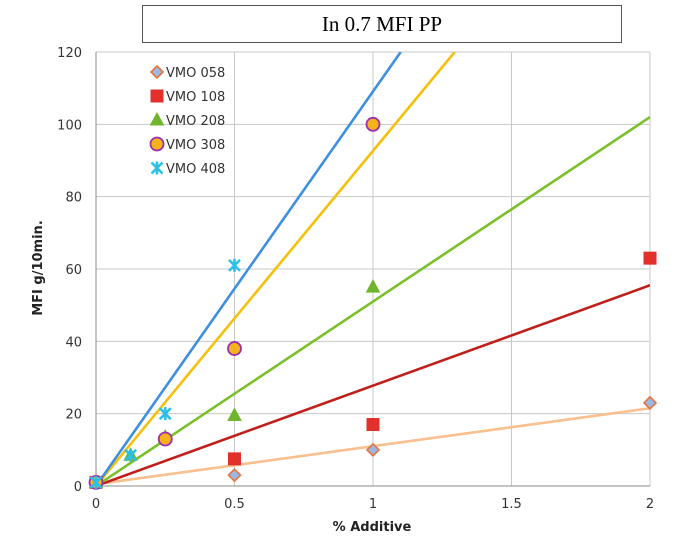 The width and height of the screenshot is (691, 547). What do you see at coordinates (69, 125) in the screenshot?
I see `y-tick-label: 100` at bounding box center [69, 125].